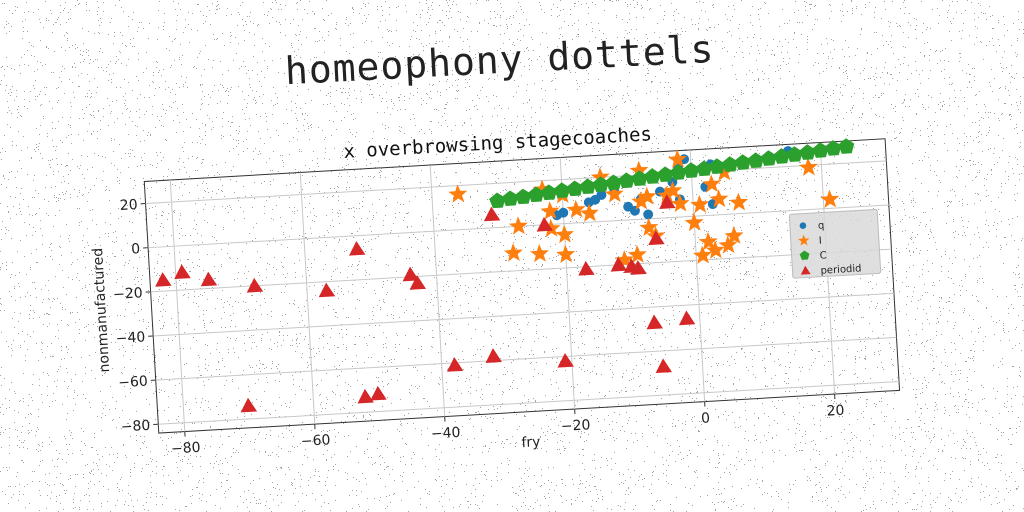  What do you see at coordinates (804, 255) in the screenshot?
I see `legend-marker-C` at bounding box center [804, 255].